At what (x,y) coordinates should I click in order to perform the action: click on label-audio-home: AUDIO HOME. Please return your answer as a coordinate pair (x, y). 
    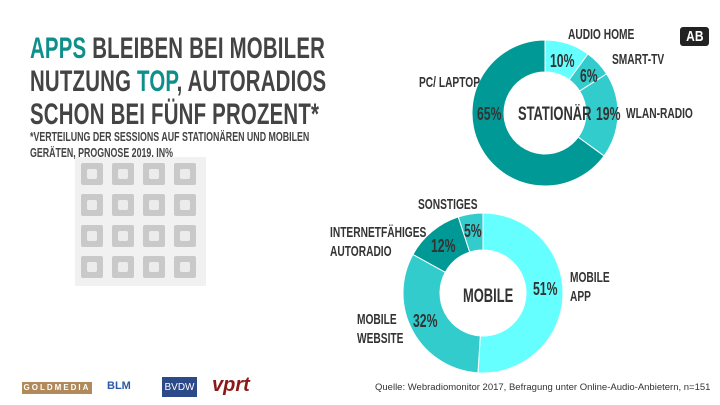
    Looking at the image, I should click on (601, 34).